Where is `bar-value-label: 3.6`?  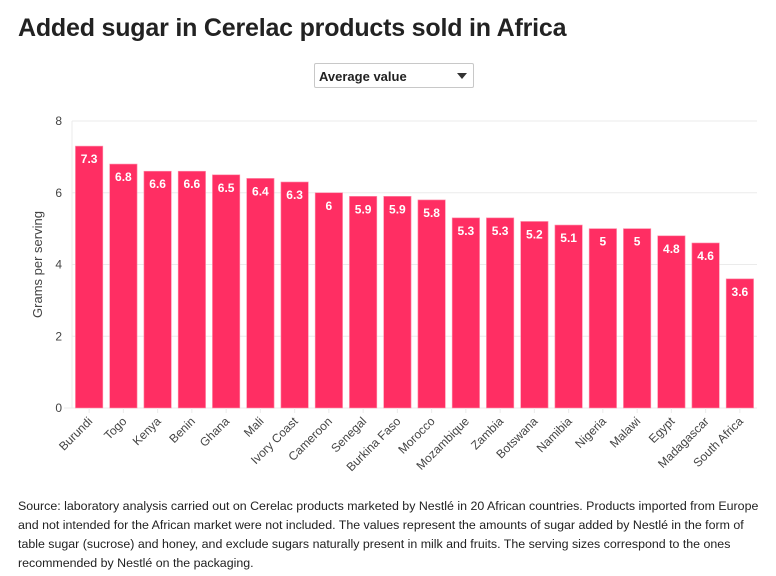
bar-value-label: 3.6 is located at coordinates (740, 292).